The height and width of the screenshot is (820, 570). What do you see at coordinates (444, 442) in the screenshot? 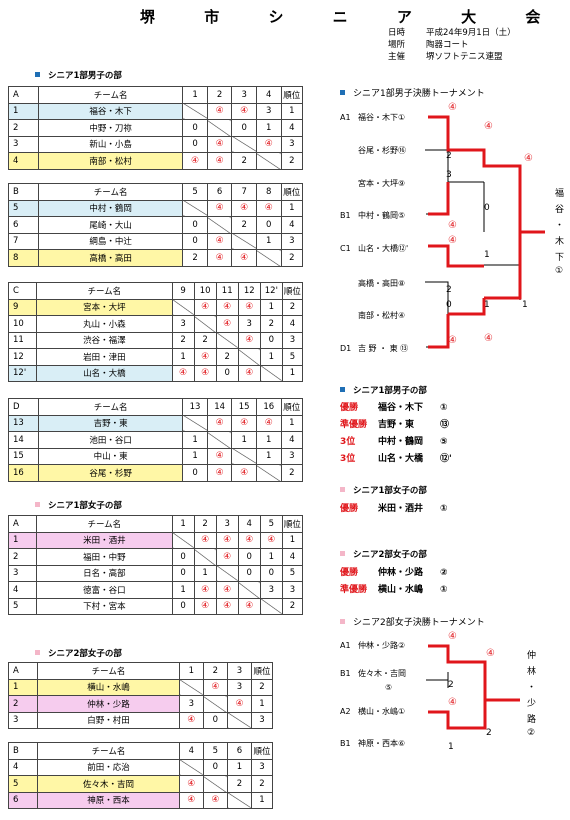
I see `result-no: ⑤` at bounding box center [444, 442].